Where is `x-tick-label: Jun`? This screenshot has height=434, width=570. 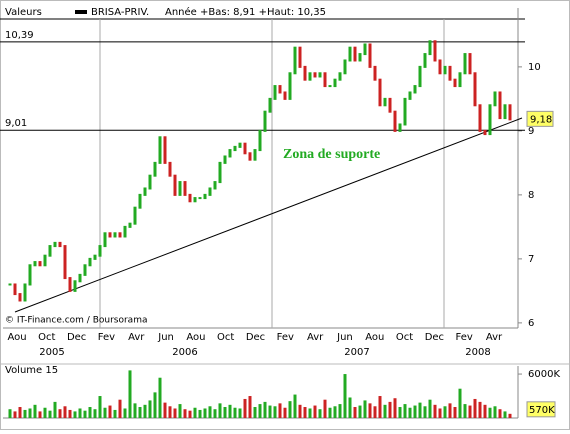 x-tick-label: Jun is located at coordinates (344, 337).